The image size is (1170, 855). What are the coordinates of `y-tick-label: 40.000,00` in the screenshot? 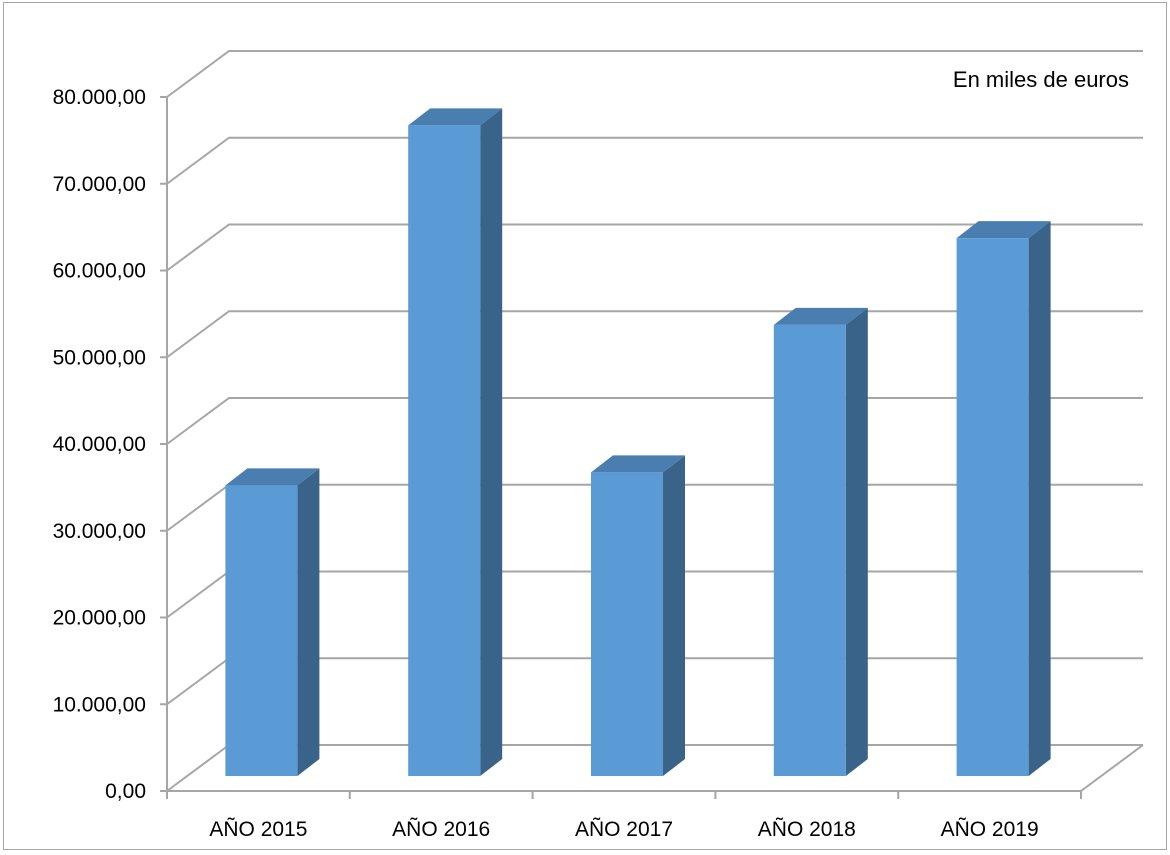 It's located at (99, 444).